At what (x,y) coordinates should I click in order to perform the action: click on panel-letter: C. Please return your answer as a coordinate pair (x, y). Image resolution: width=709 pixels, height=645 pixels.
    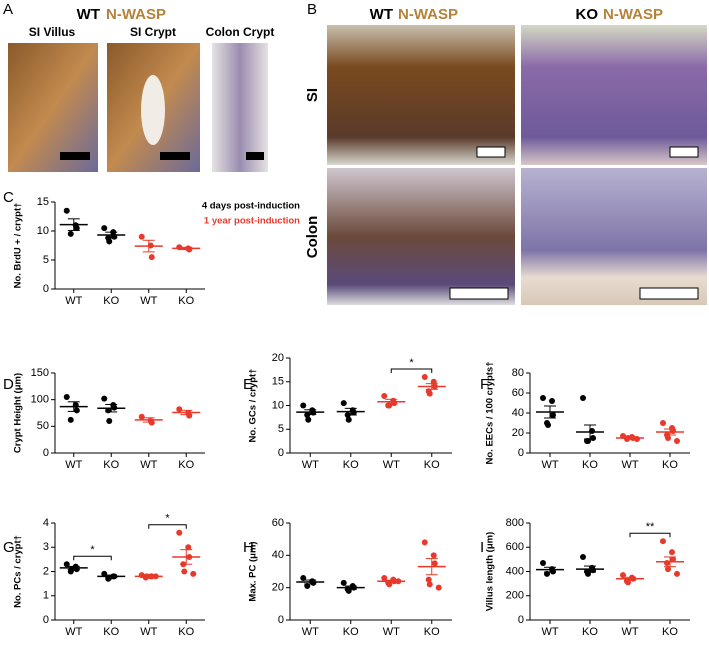
    Looking at the image, I should click on (8, 197).